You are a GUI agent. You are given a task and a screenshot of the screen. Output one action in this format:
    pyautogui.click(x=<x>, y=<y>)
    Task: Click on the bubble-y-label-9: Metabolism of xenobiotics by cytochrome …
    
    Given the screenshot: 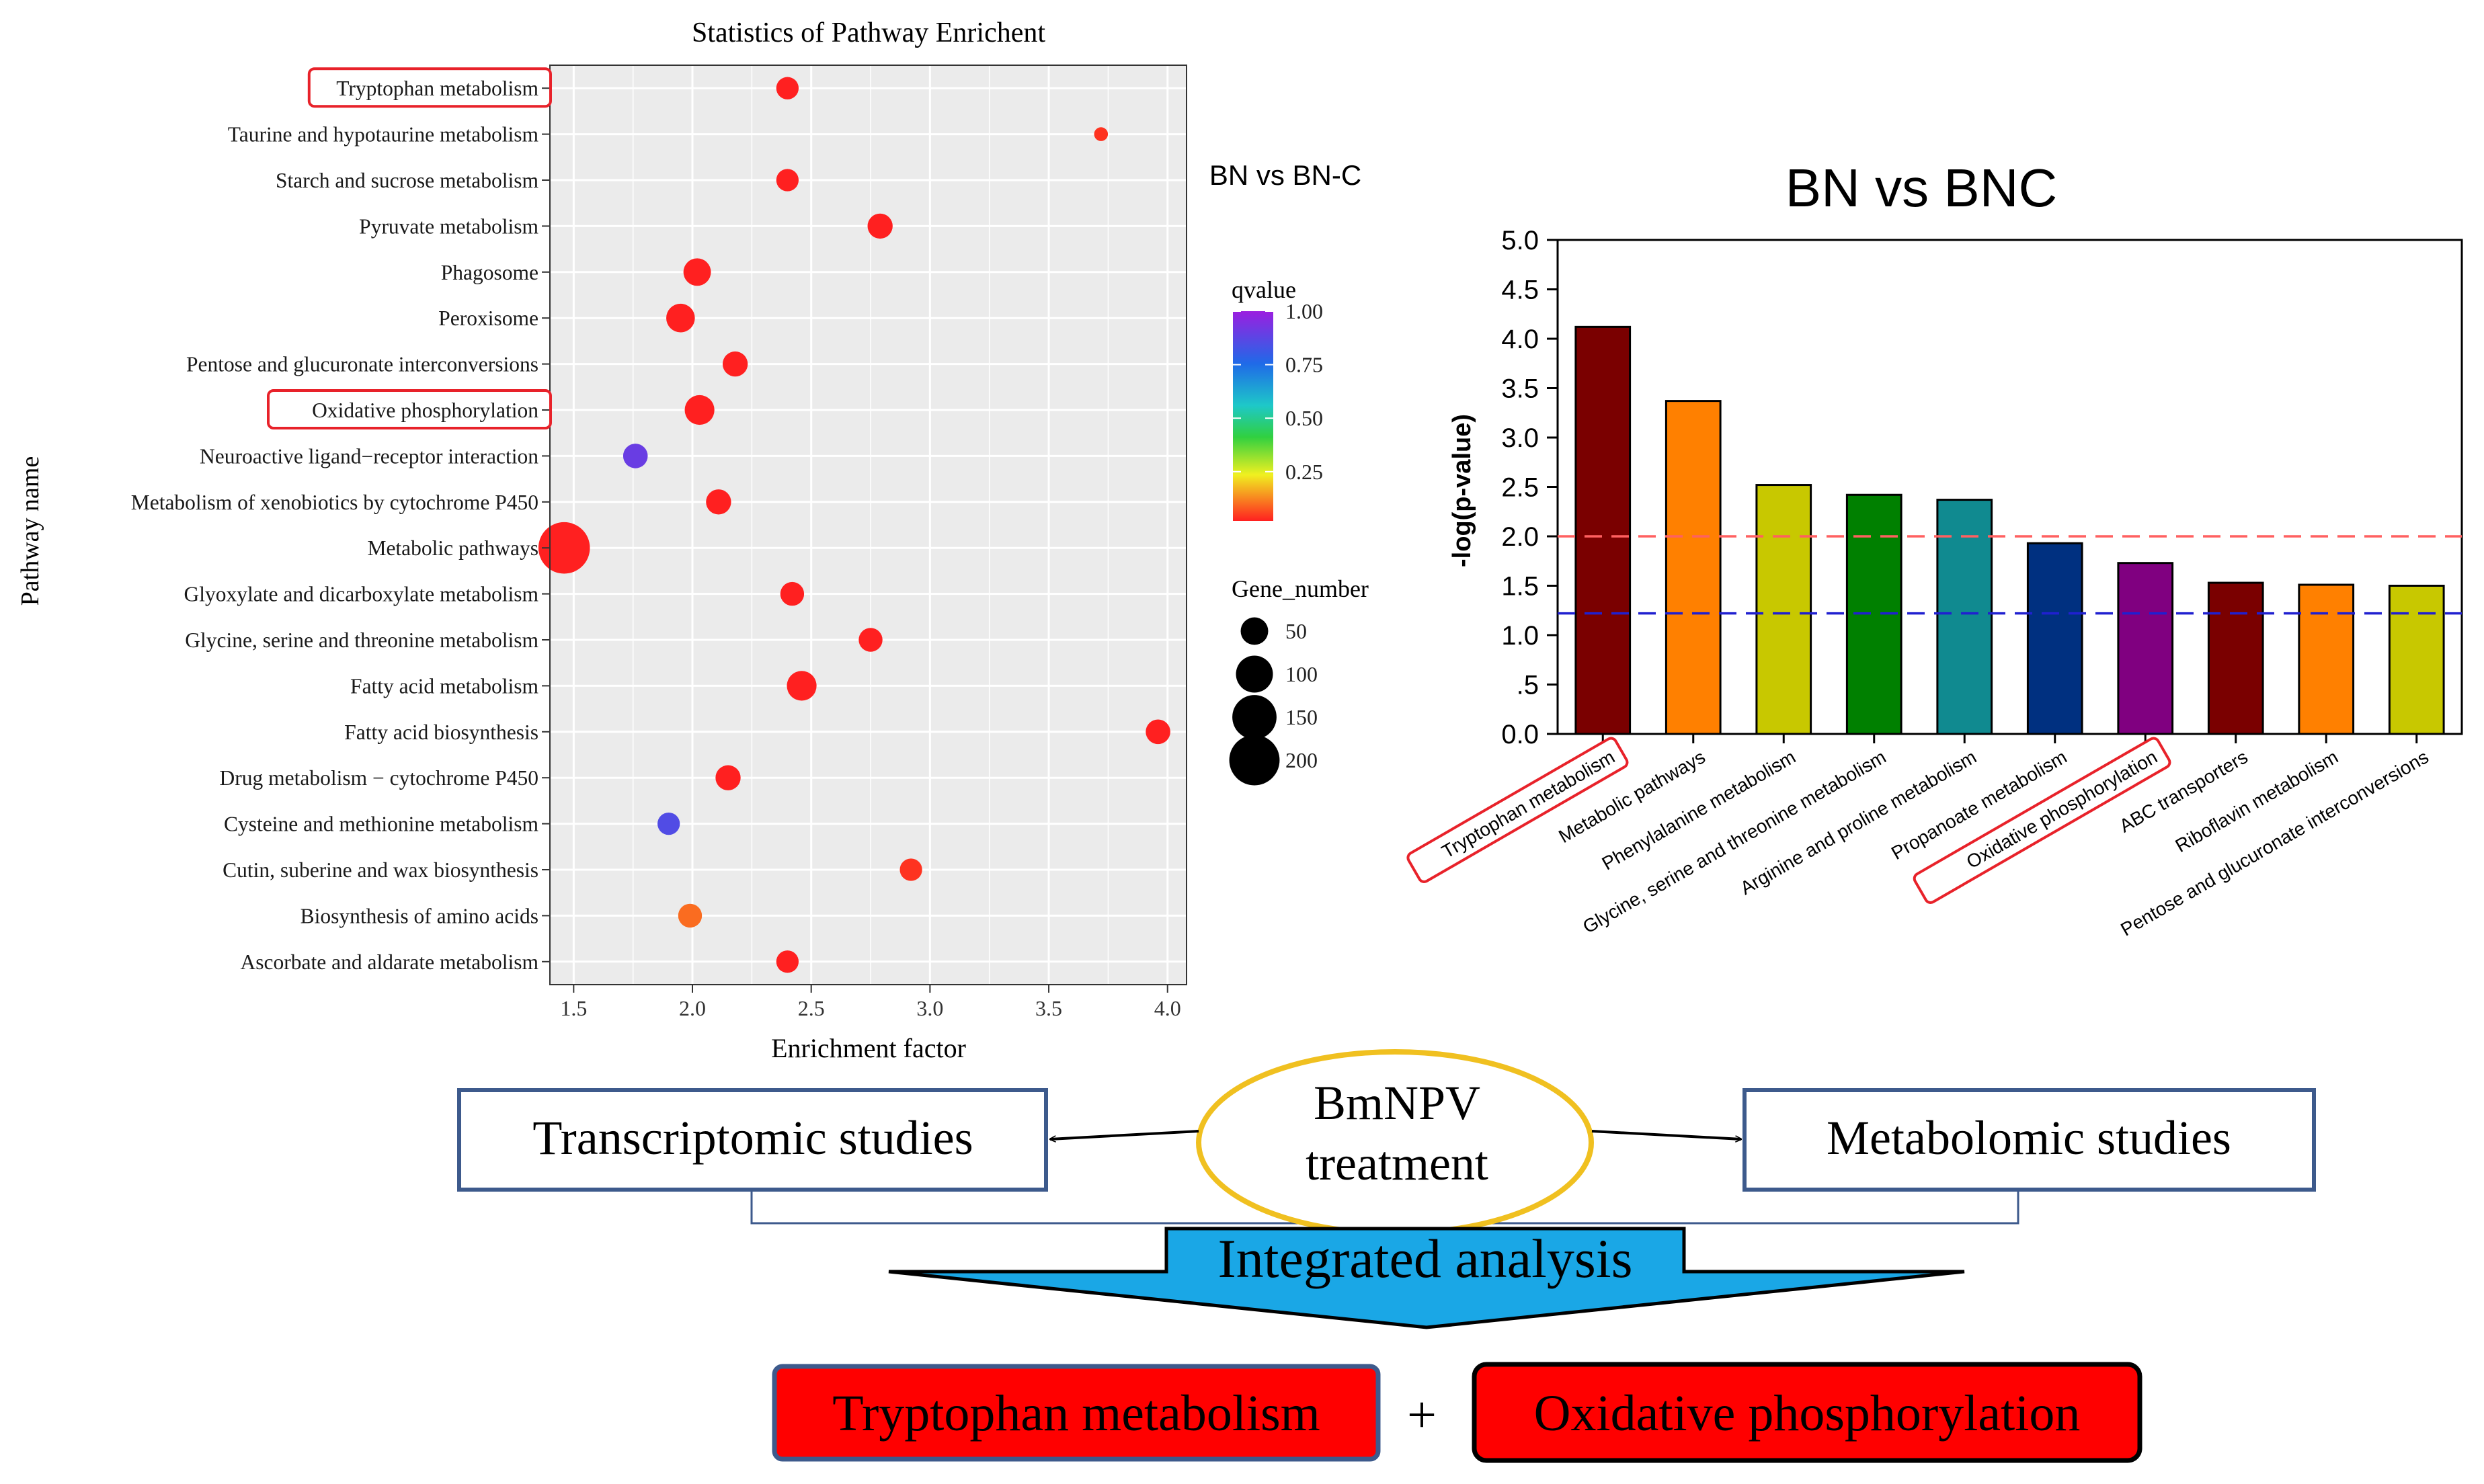 What is the action you would take?
    pyautogui.click(x=334, y=502)
    